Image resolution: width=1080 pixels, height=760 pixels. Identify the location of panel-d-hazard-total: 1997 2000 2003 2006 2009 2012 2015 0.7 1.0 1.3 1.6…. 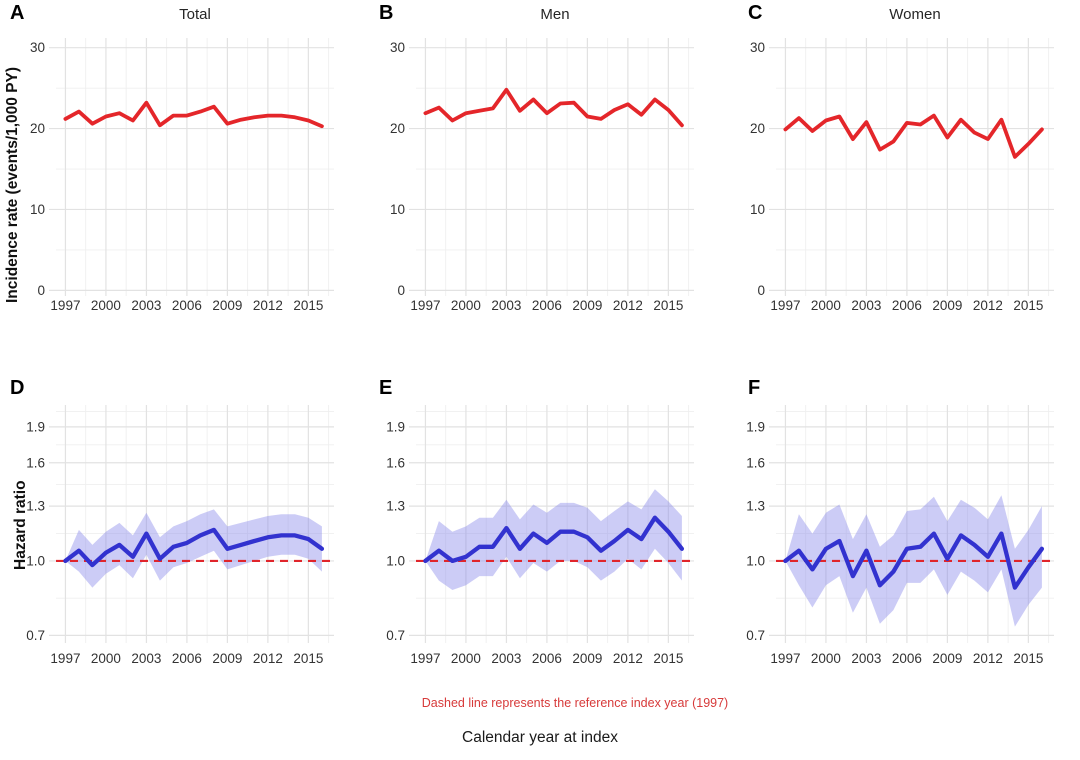
(180, 525).